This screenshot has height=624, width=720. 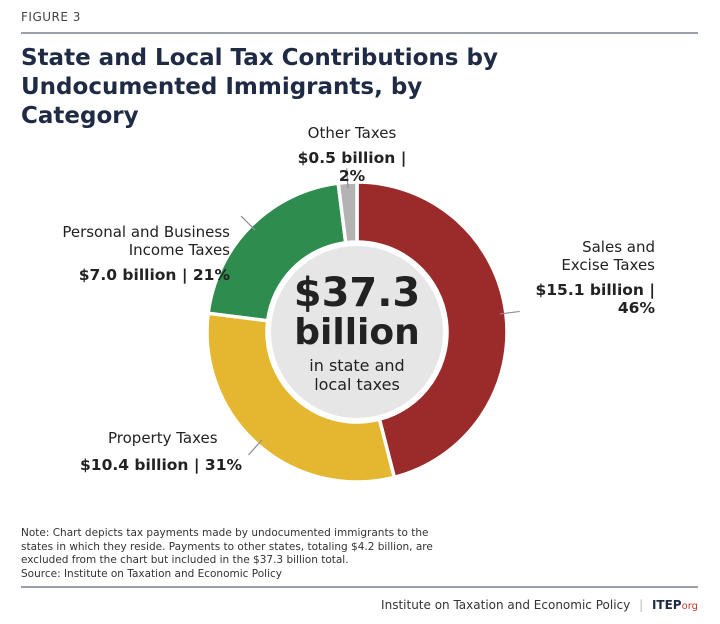 What do you see at coordinates (352, 167) in the screenshot?
I see `slice-value: $0.5 billion | 2%` at bounding box center [352, 167].